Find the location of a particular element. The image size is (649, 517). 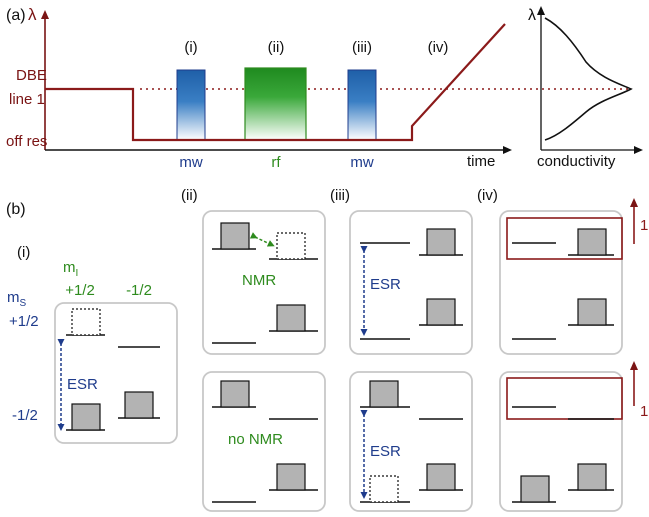

pulse-name-mw-1: mw is located at coordinates (190, 162).